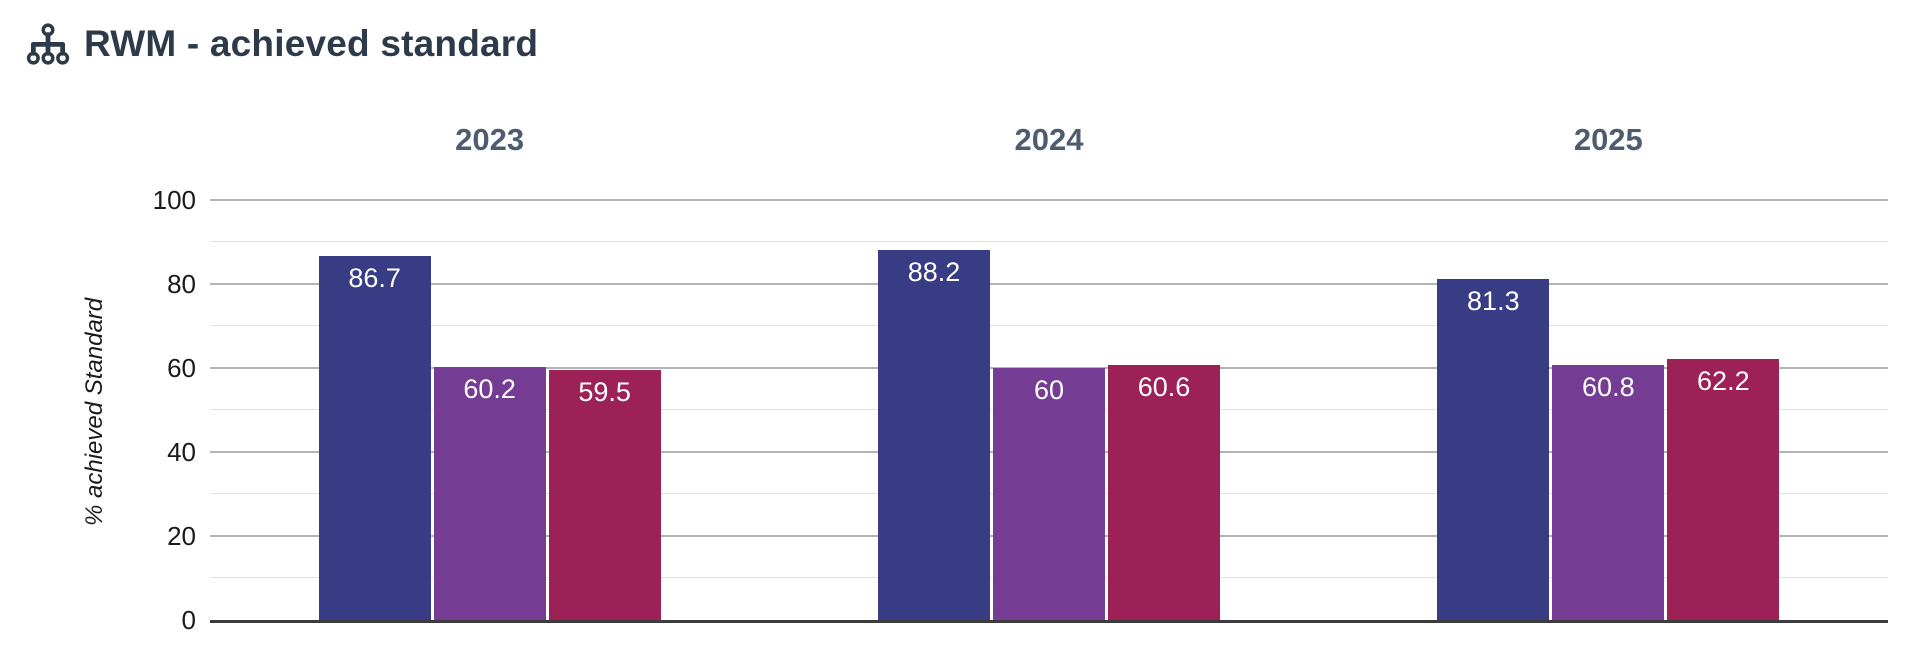 Image resolution: width=1920 pixels, height=663 pixels. Describe the element at coordinates (1048, 390) in the screenshot. I see `bar-value-label: 60` at that location.